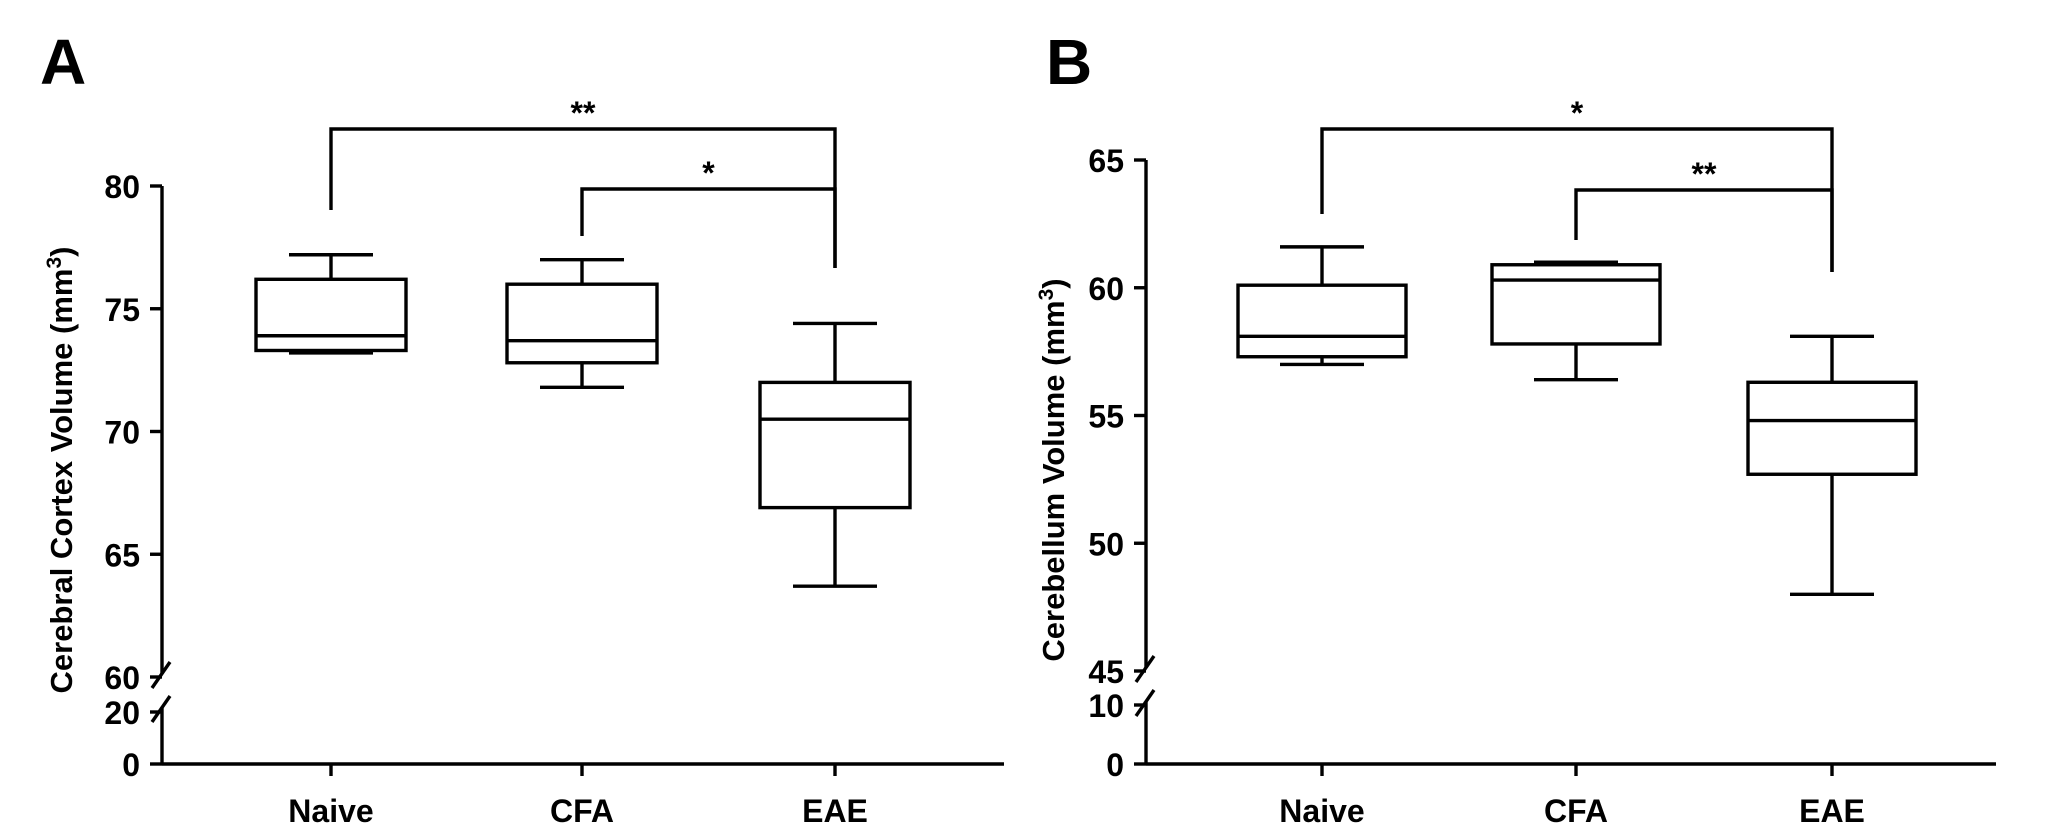 This screenshot has height=824, width=2050. I want to click on panel-b-box-naive, so click(1322, 306).